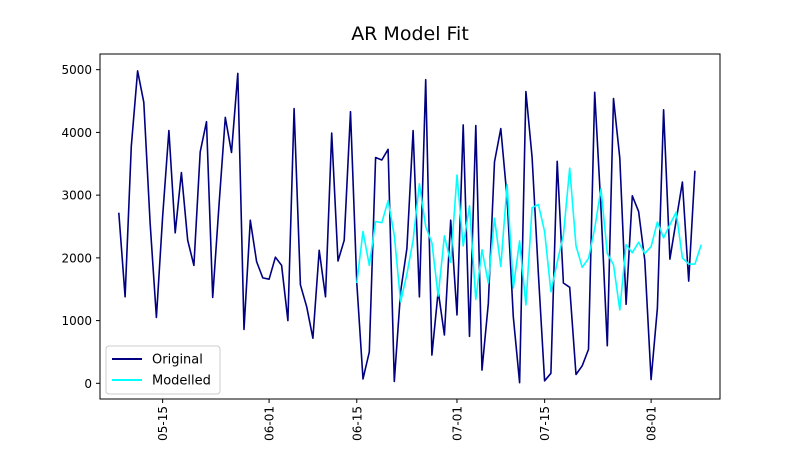 The width and height of the screenshot is (800, 450). I want to click on series-line-modelled, so click(529, 239).